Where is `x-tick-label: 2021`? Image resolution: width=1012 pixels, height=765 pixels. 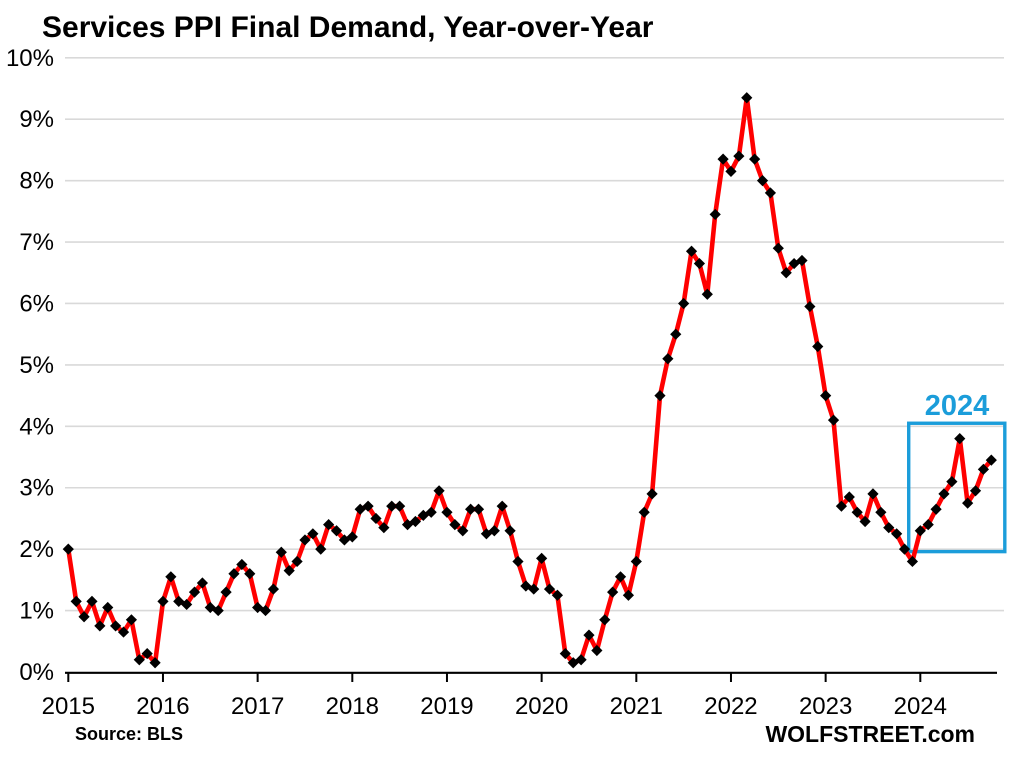
x-tick-label: 2021 is located at coordinates (636, 706).